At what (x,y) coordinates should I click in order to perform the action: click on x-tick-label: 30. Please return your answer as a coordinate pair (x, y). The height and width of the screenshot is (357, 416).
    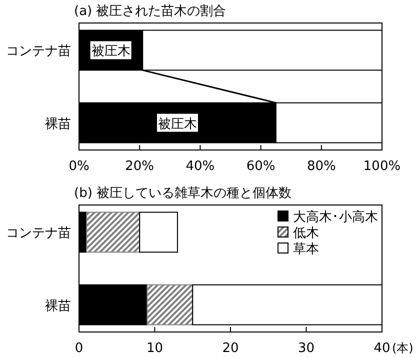
    Looking at the image, I should click on (306, 348).